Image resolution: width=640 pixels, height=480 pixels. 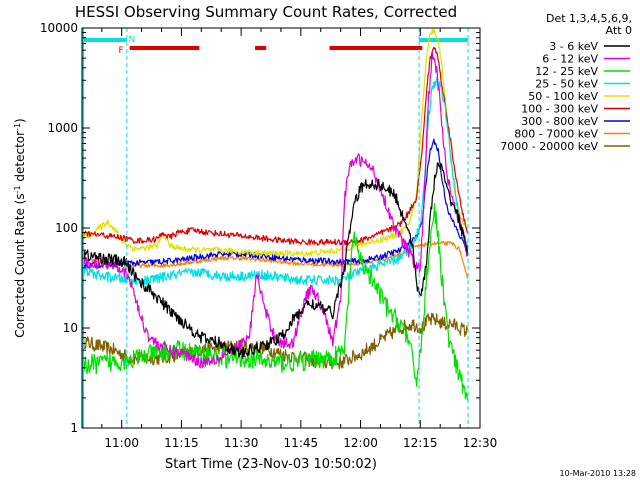 I want to click on y-axis-label: Corrected Count Rate (s-1 detector-1), so click(x=20, y=227).